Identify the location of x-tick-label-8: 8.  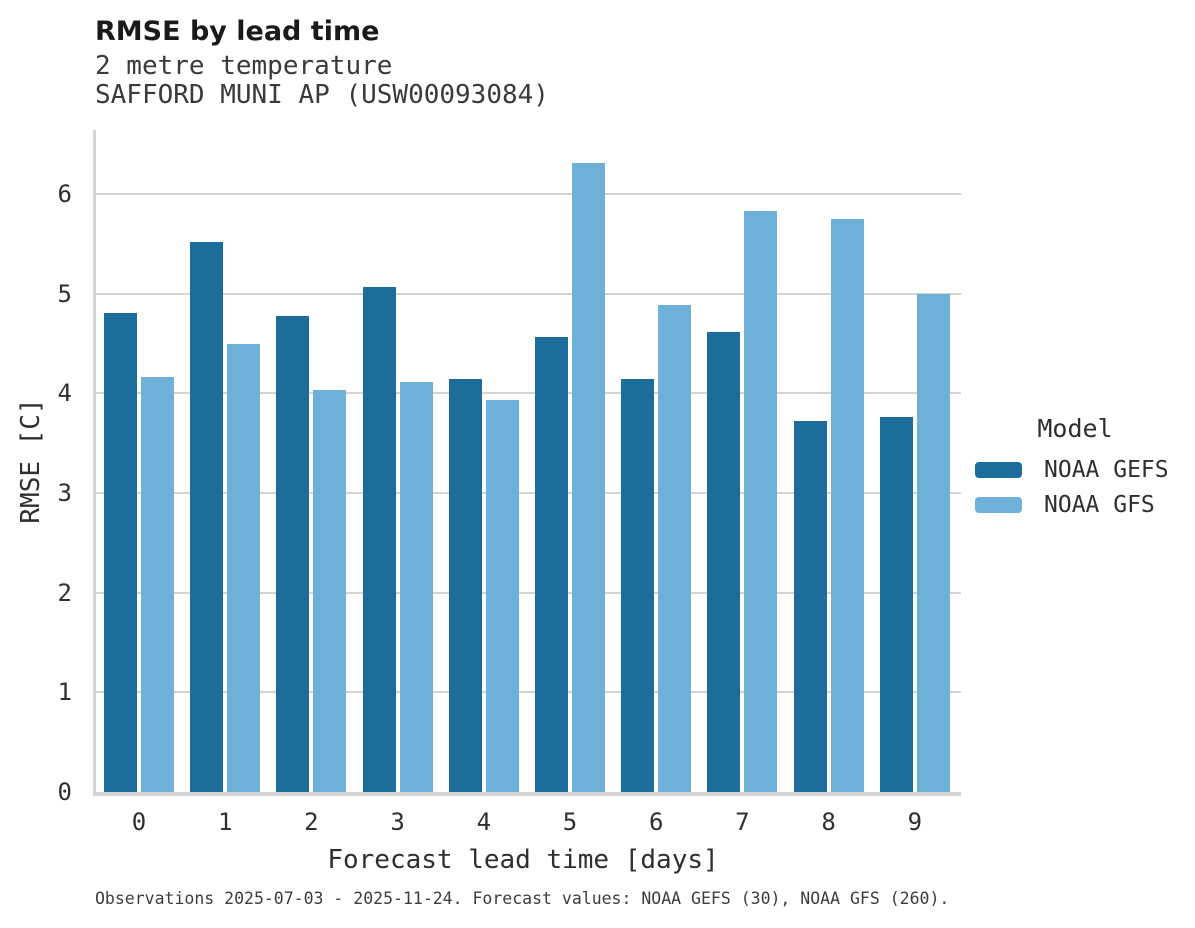
(828, 822).